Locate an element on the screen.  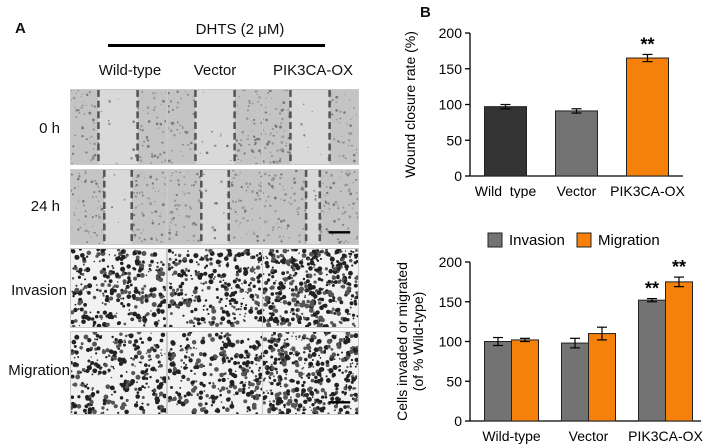
micrograph-tile is located at coordinates (310, 127).